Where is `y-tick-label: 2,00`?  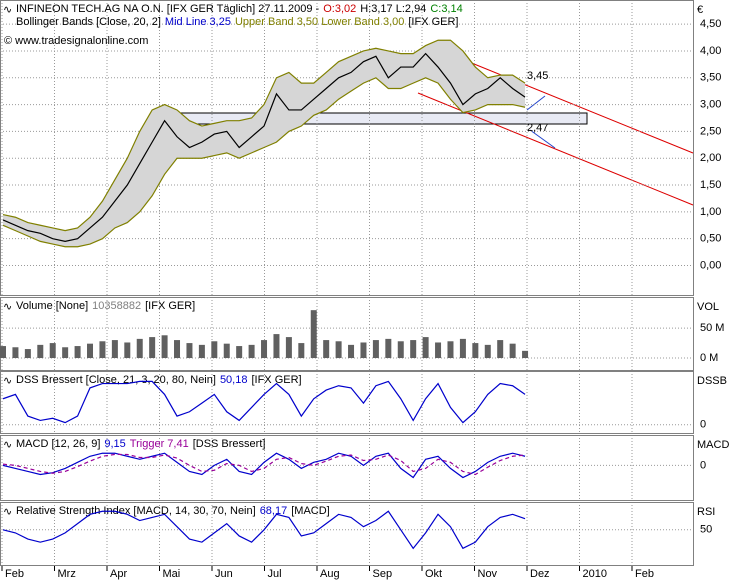
y-tick-label: 2,00 is located at coordinates (710, 158).